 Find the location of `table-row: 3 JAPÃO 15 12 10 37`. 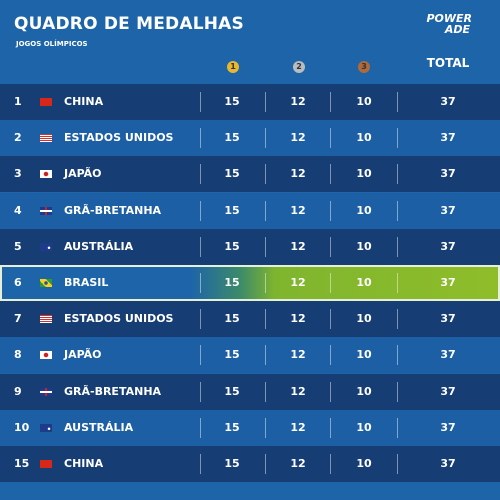

table-row: 3 JAPÃO 15 12 10 37 is located at coordinates (250, 174).